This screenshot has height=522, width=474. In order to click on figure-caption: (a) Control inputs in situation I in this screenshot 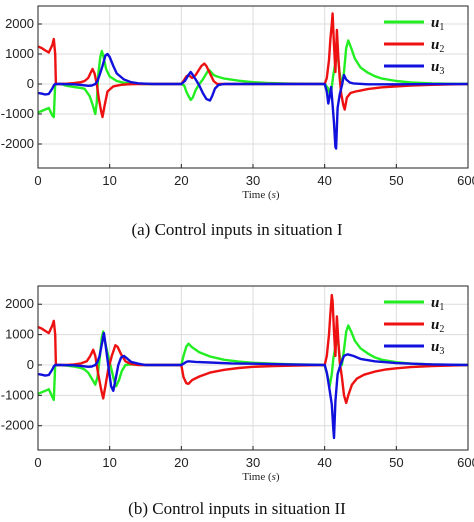, I will do `click(236, 229)`.